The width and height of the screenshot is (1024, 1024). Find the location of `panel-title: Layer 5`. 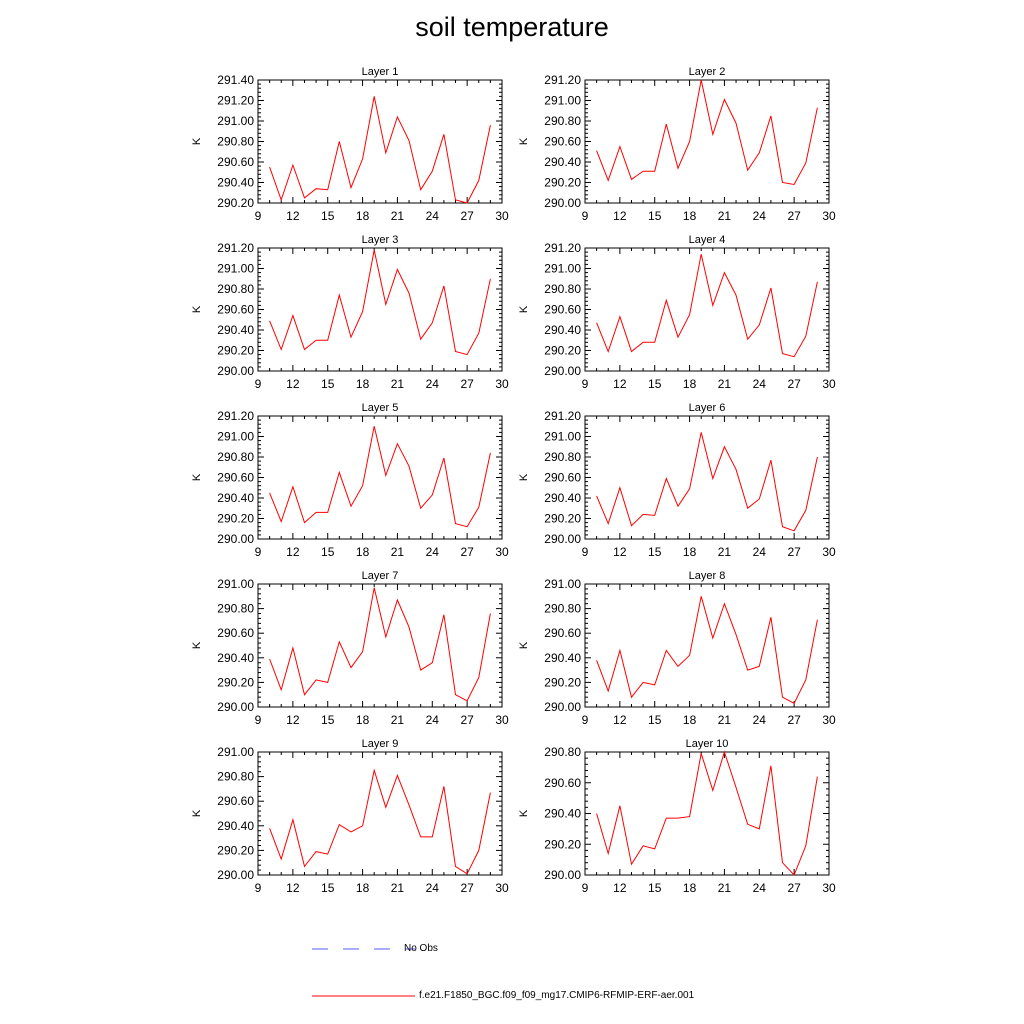

panel-title: Layer 5 is located at coordinates (380, 408).